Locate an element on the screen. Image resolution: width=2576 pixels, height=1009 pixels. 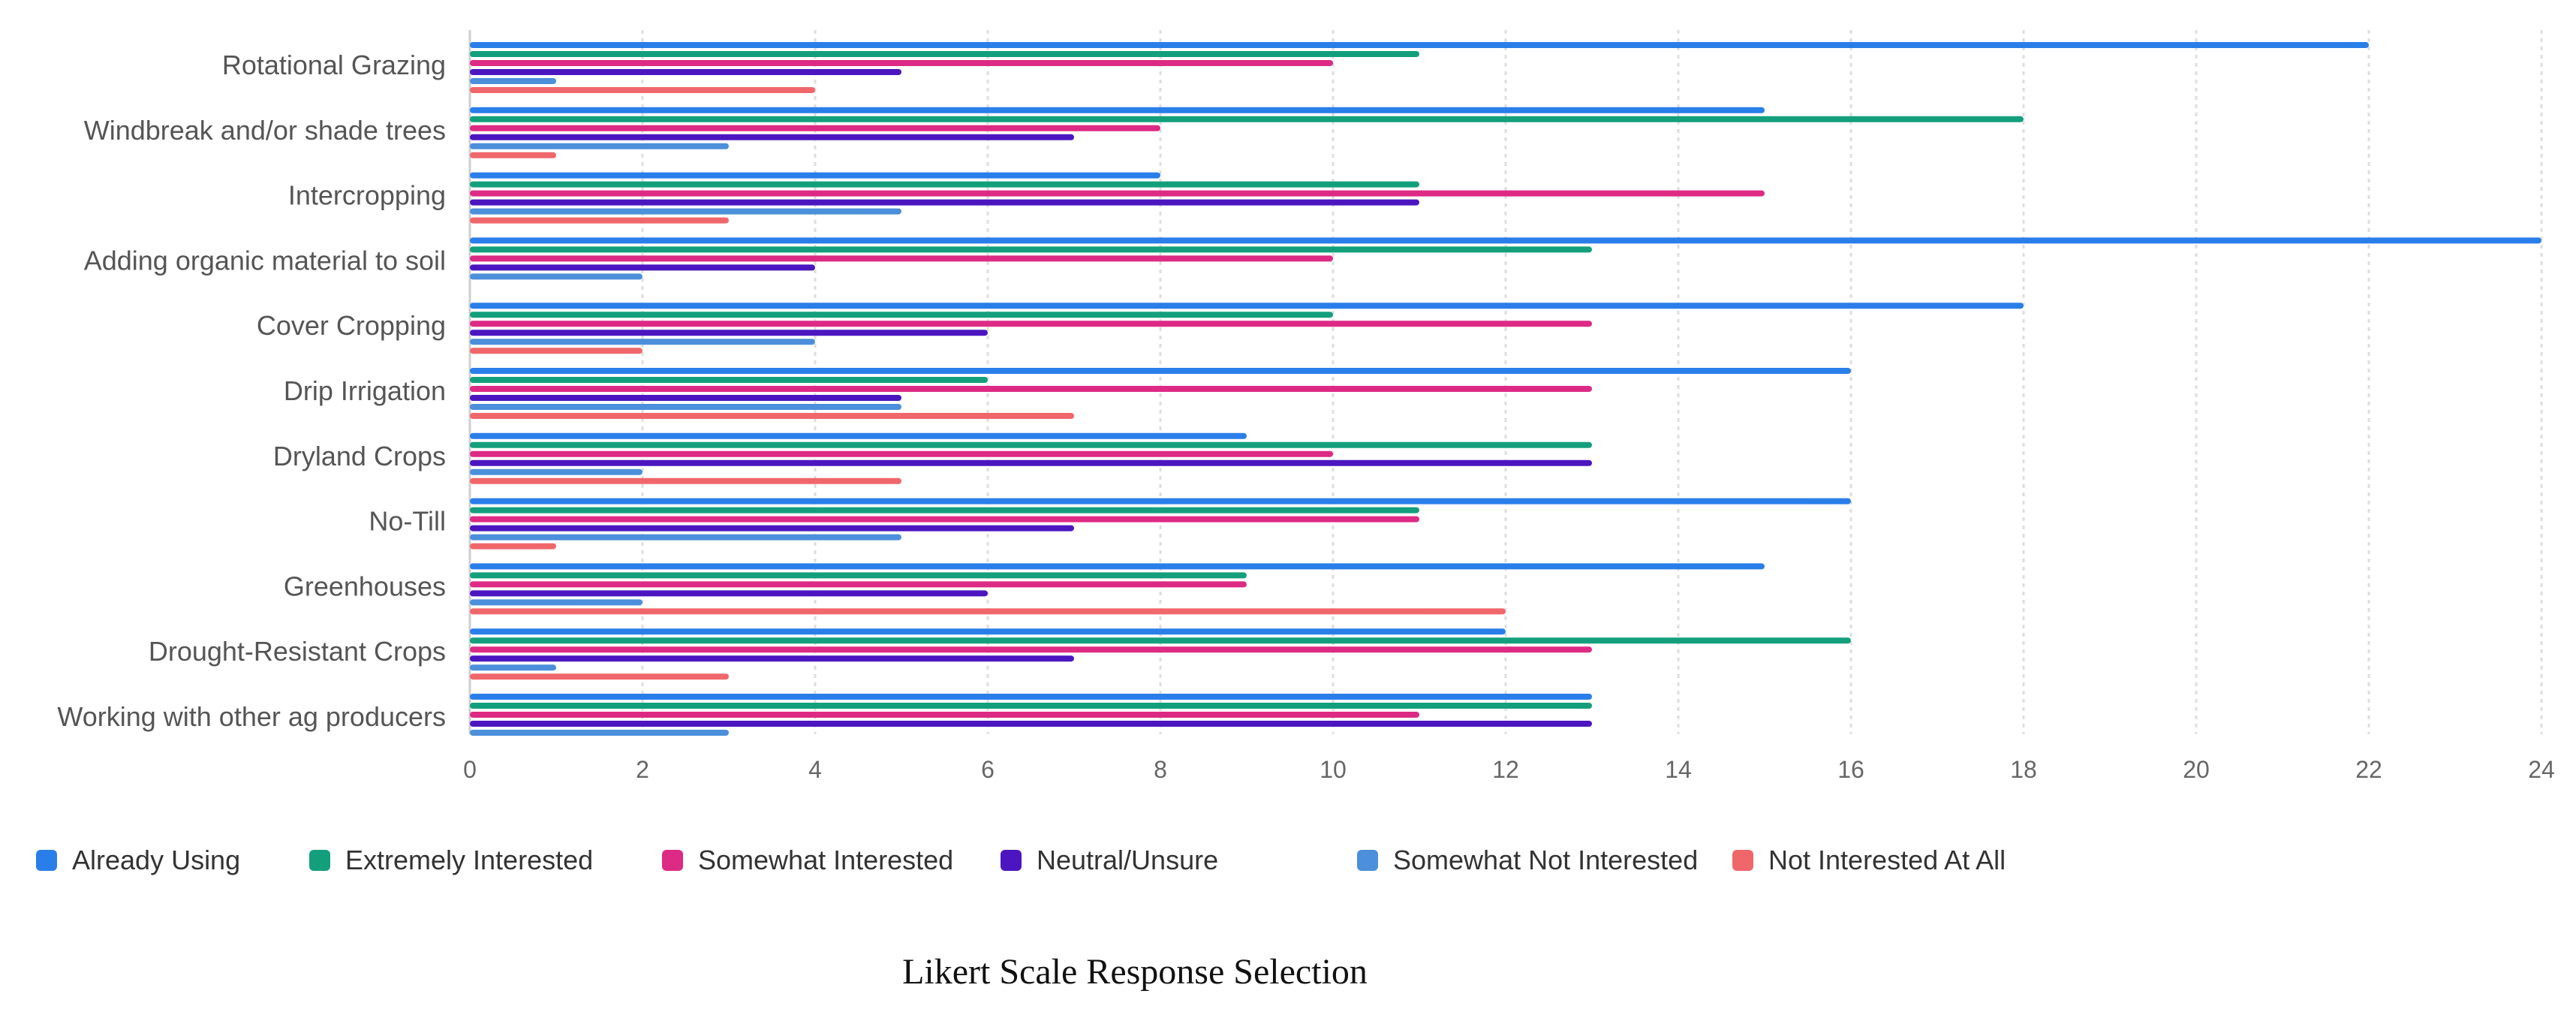
x-tick-label: 2 is located at coordinates (642, 769).